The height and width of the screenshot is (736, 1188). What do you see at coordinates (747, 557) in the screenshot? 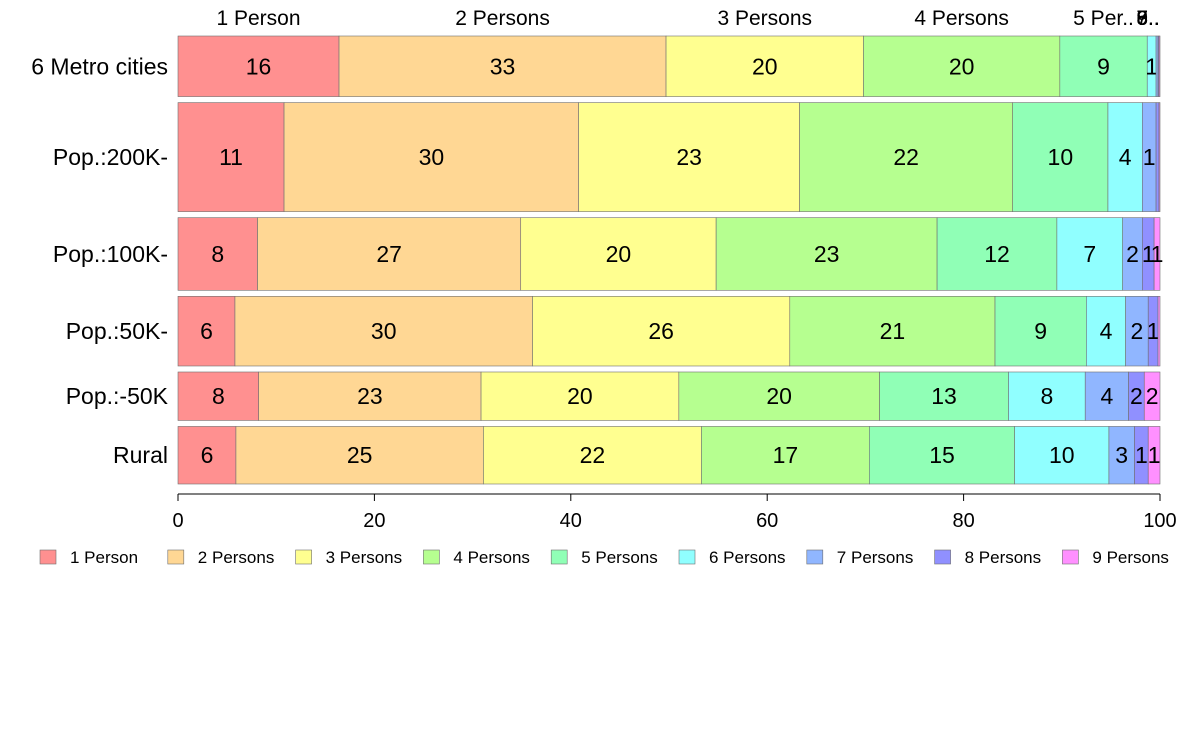
I see `legend-label: 6 Persons` at bounding box center [747, 557].